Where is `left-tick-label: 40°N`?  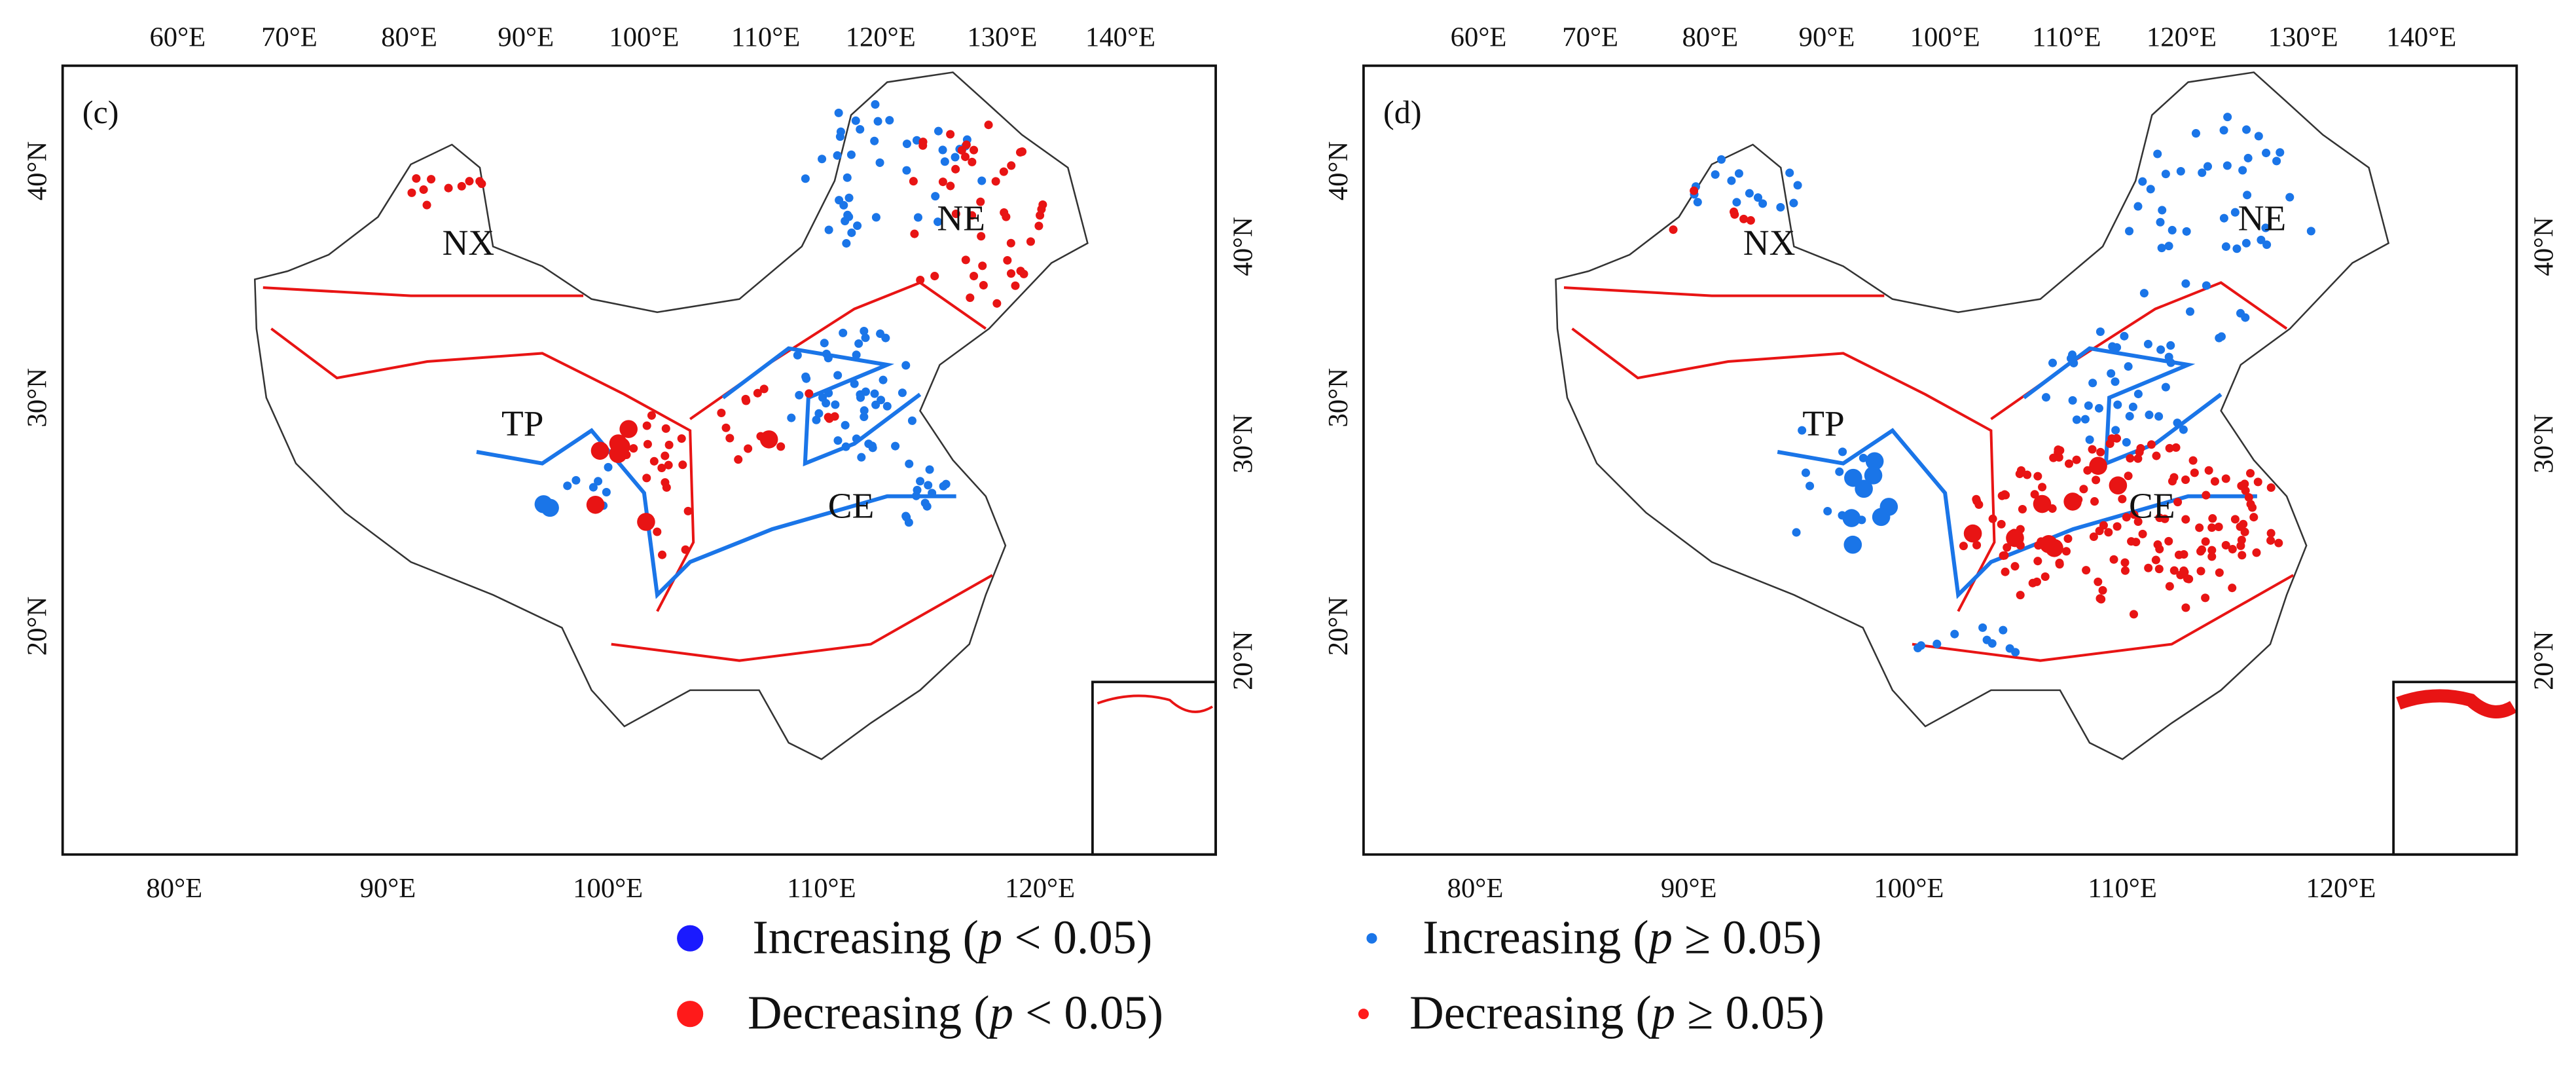
left-tick-label: 40°N is located at coordinates (1338, 171).